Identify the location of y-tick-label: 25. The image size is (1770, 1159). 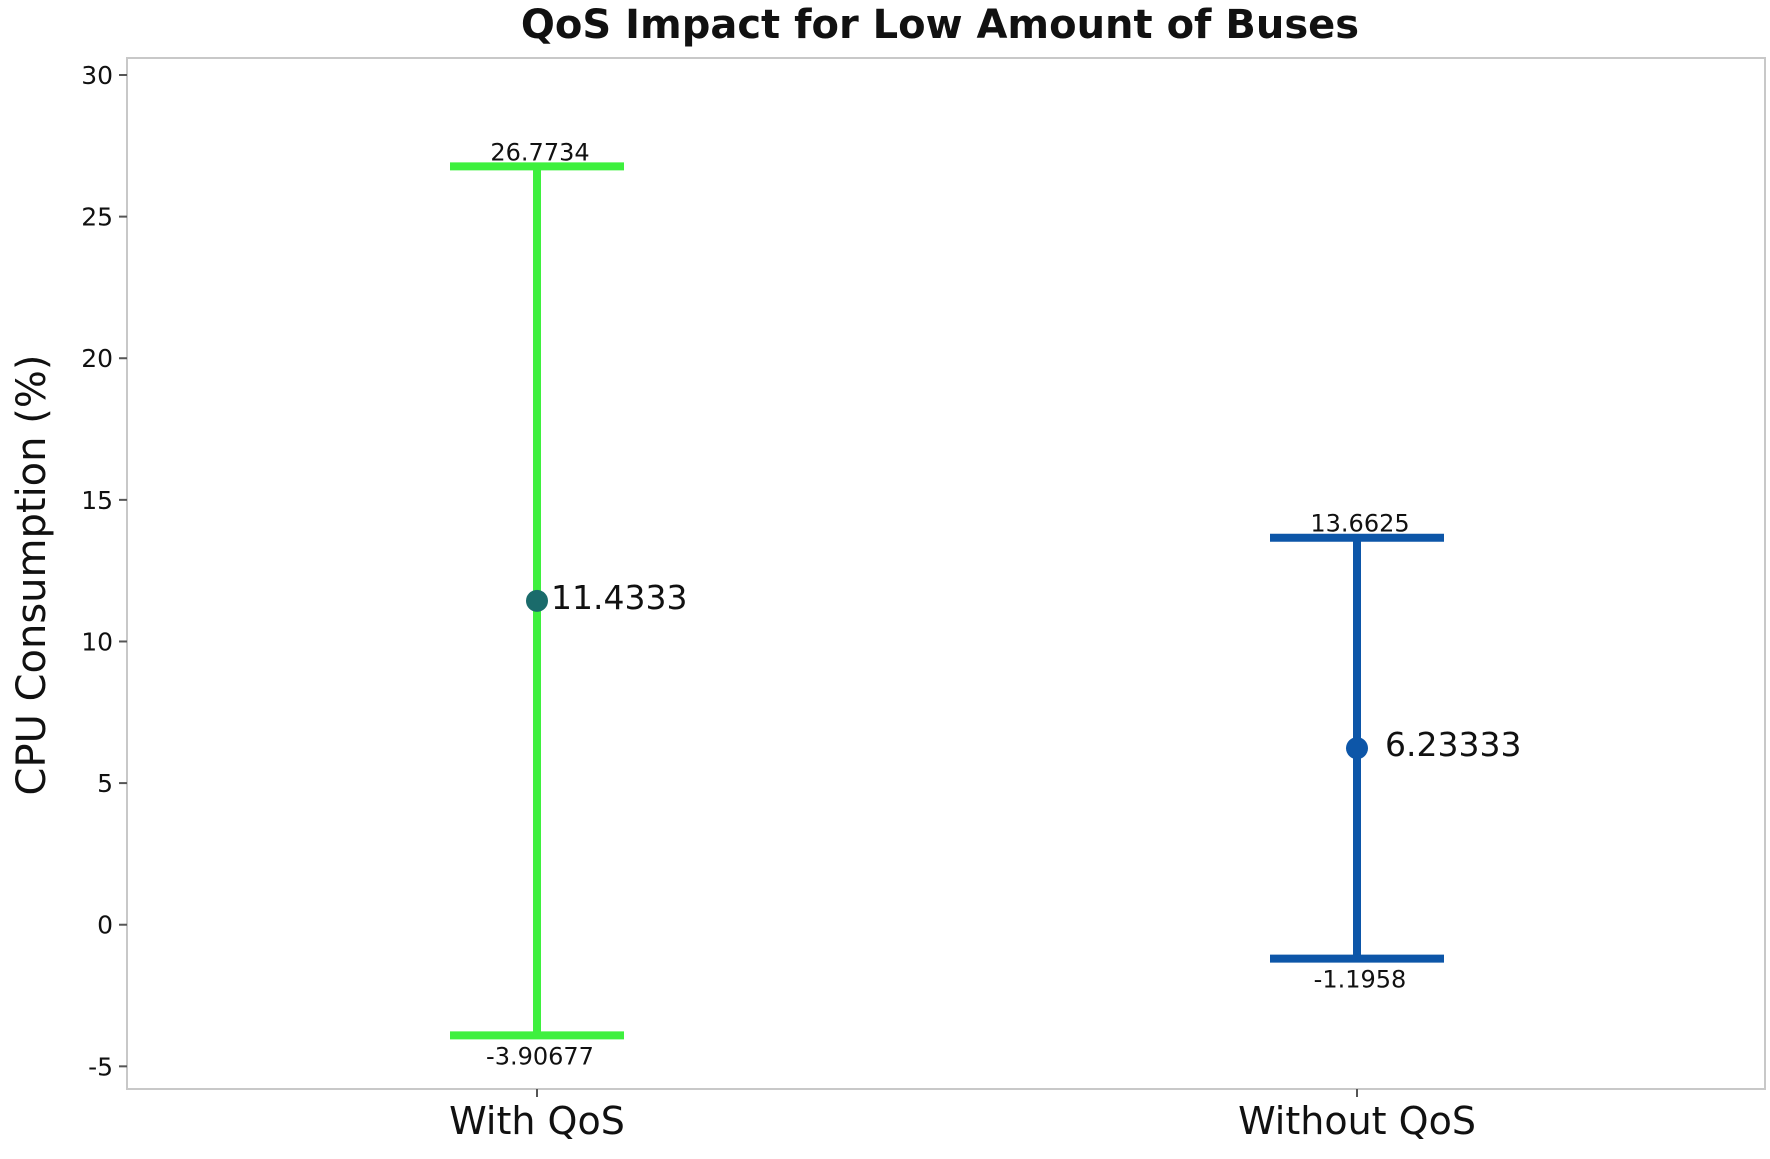
(97, 217).